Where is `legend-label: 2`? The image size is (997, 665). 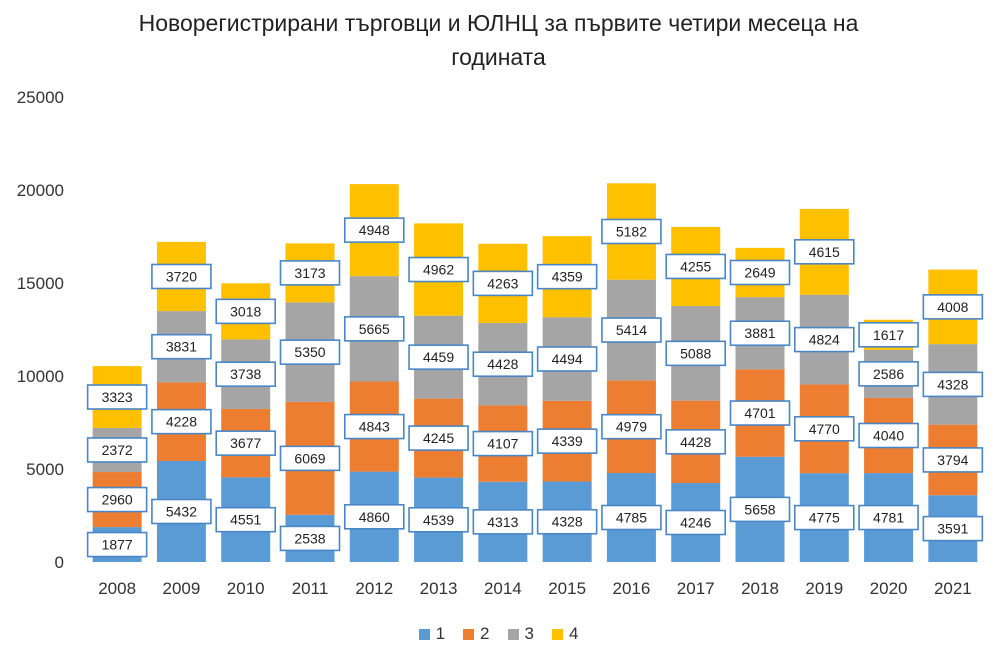 legend-label: 2 is located at coordinates (485, 633).